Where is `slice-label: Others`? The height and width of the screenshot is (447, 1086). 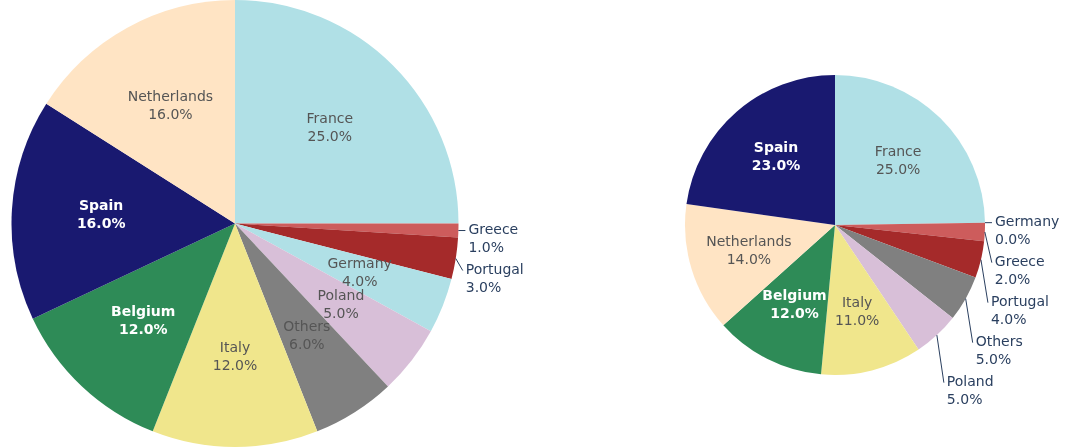 slice-label: Others is located at coordinates (999, 341).